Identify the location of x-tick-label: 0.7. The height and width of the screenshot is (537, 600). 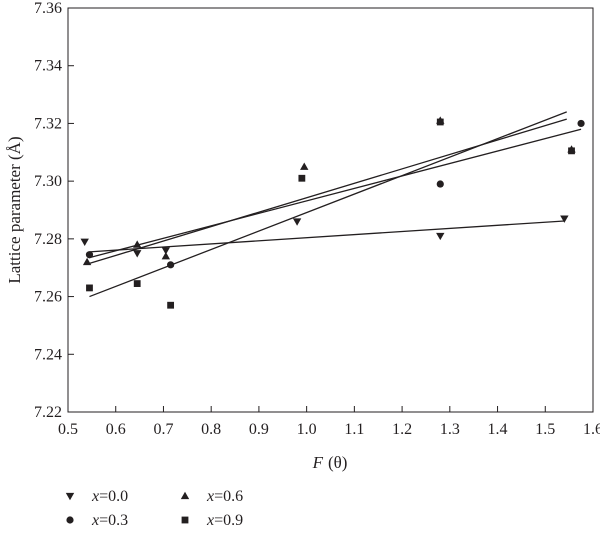
(163, 429).